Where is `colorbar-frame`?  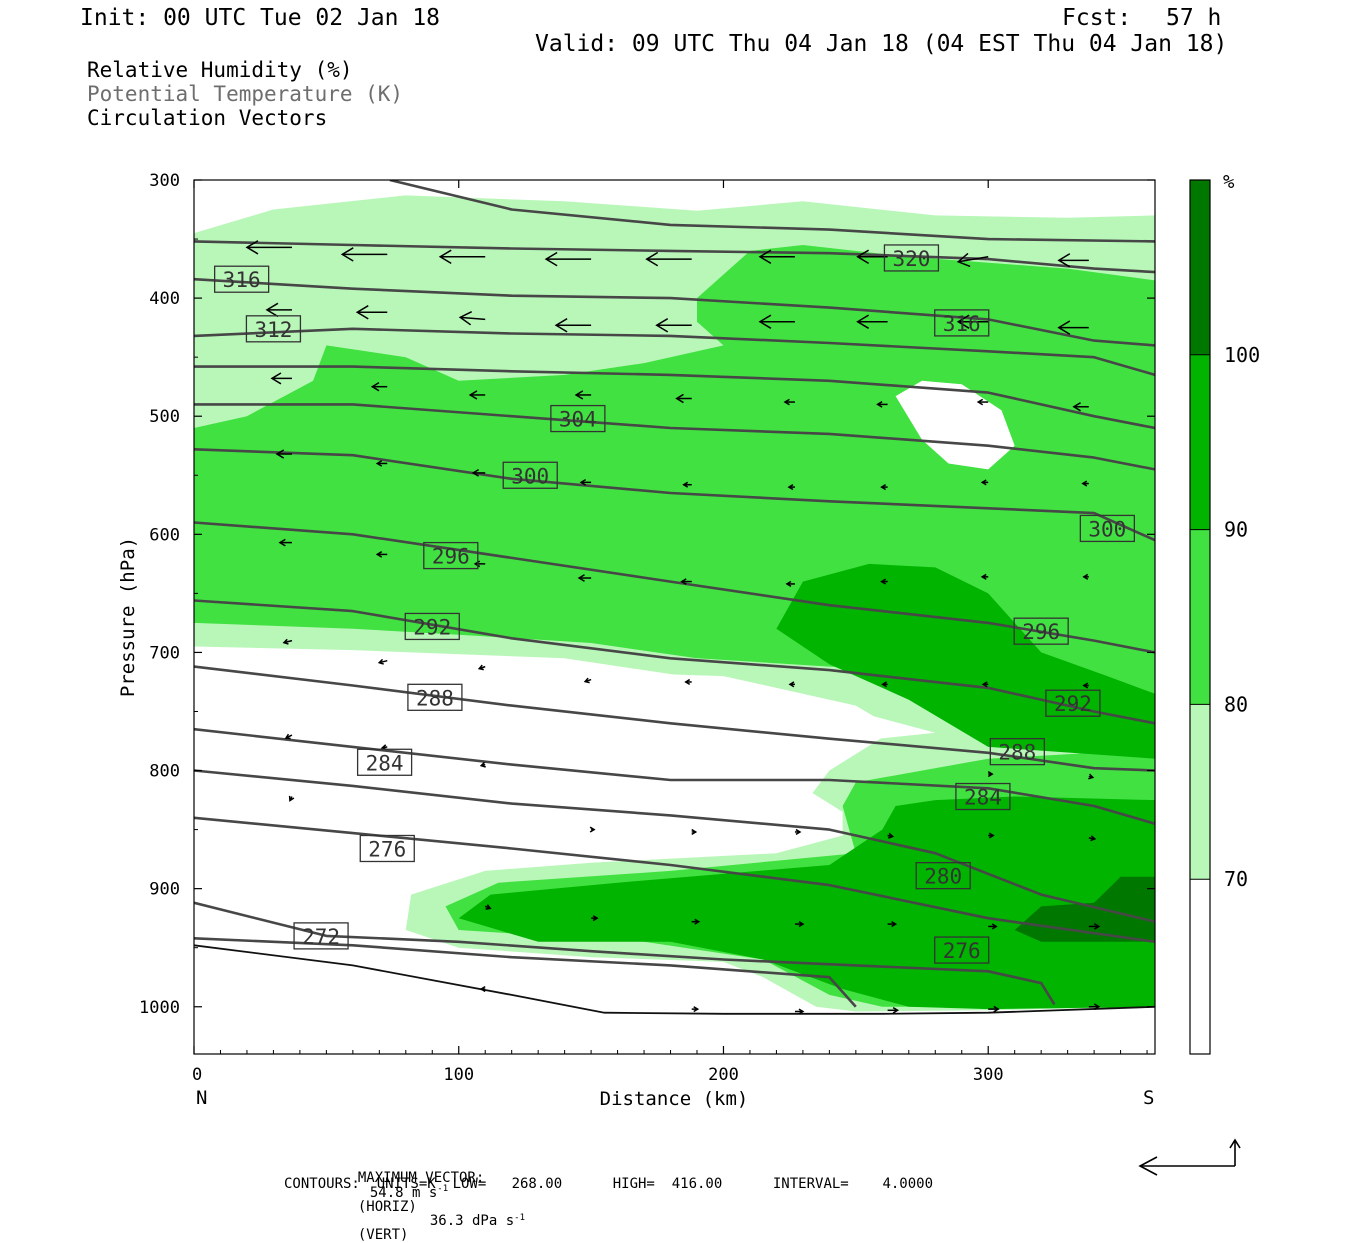
colorbar-frame is located at coordinates (1200, 617).